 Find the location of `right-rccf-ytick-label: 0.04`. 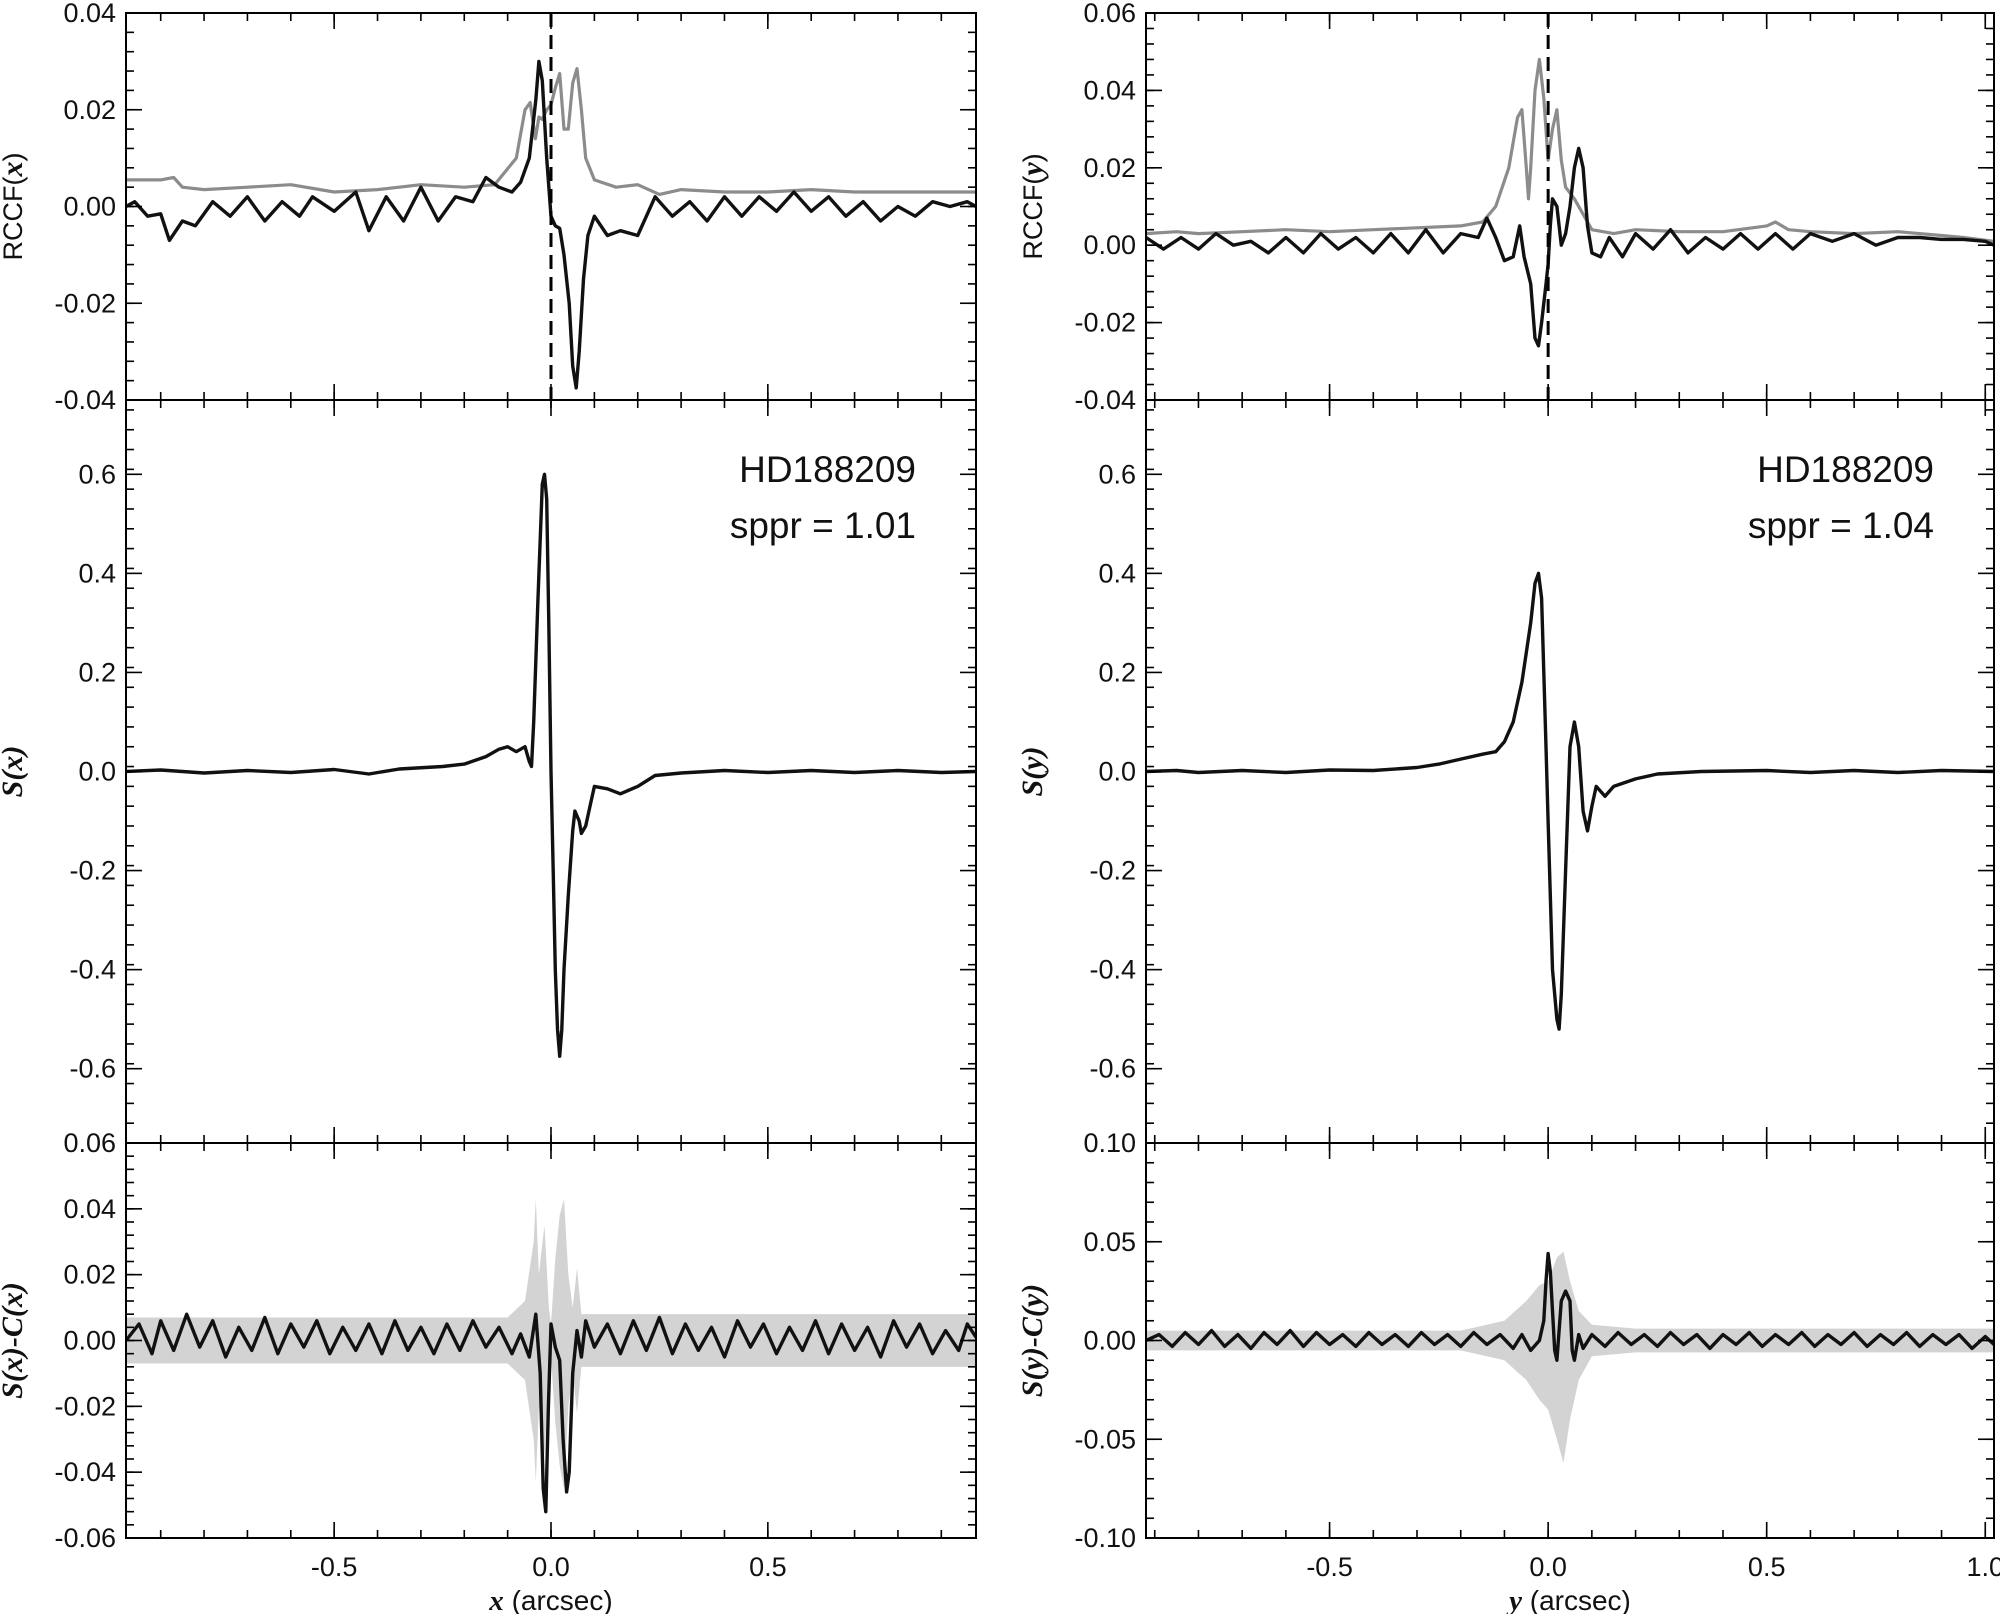

right-rccf-ytick-label: 0.04 is located at coordinates (1109, 90).